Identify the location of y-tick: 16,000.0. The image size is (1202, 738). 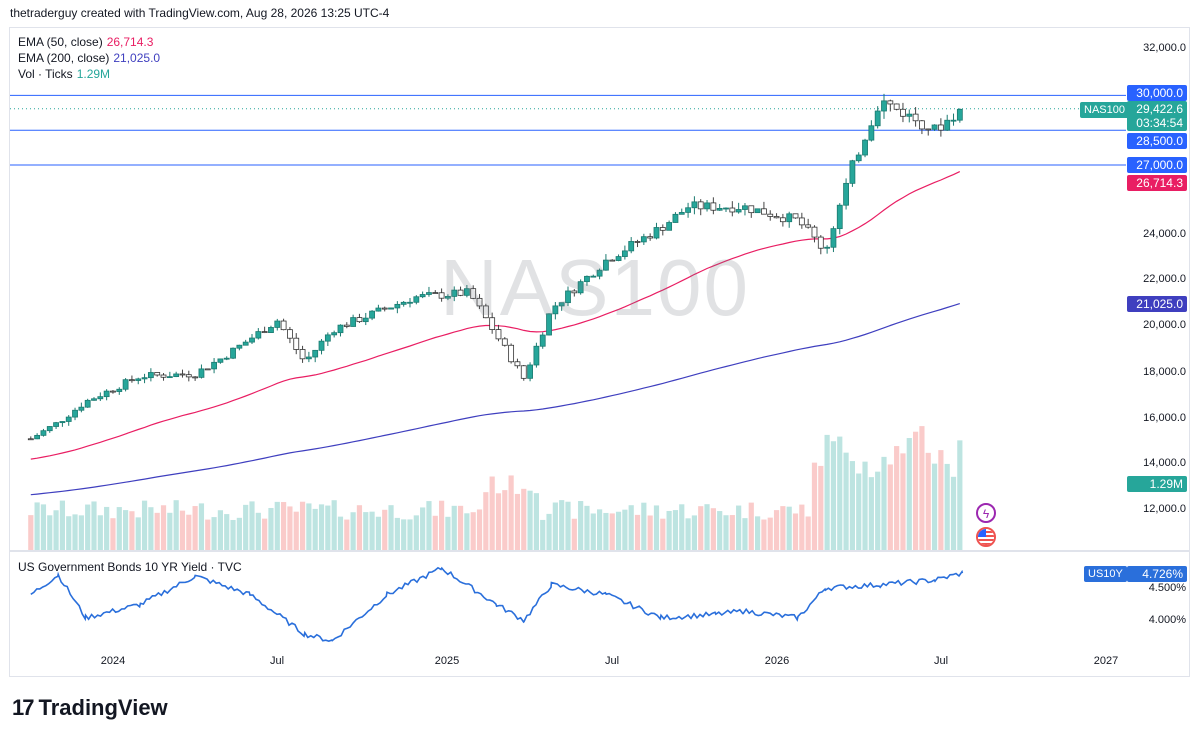
(1164, 418).